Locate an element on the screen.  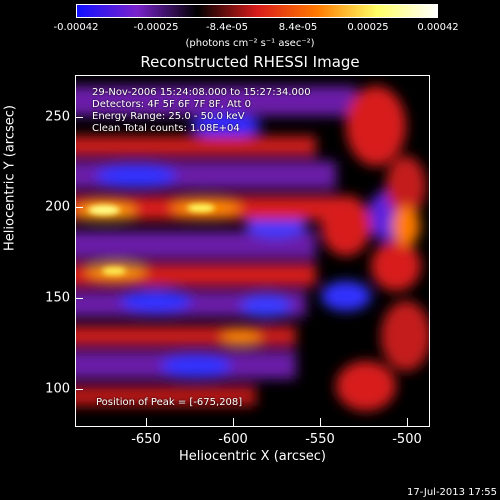
x-tick-label: -600 is located at coordinates (233, 439).